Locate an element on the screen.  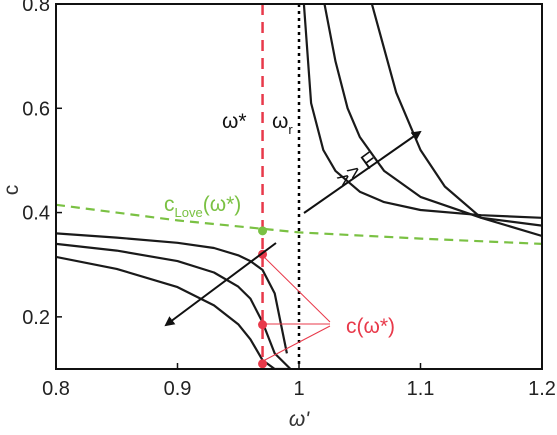
love-label: cLove(ω*) is located at coordinates (202, 206).